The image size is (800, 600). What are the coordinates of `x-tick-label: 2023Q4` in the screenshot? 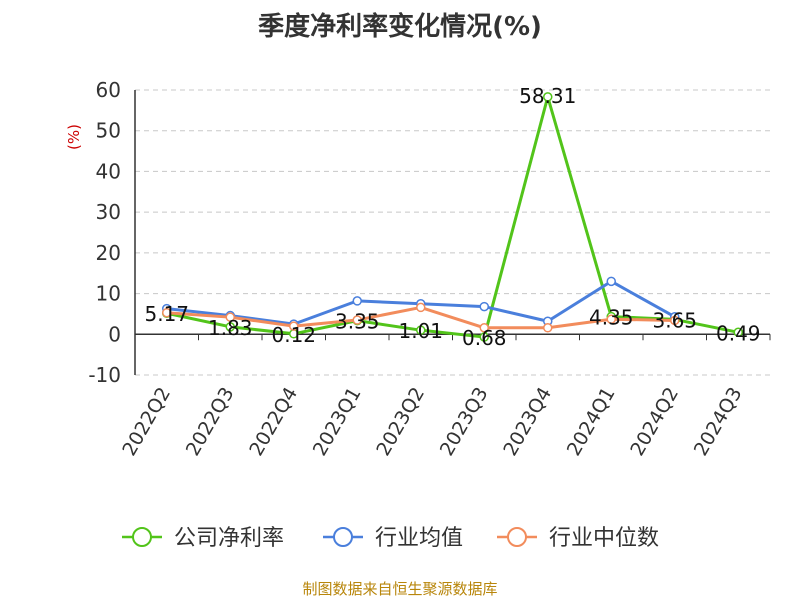 It's located at (527, 422).